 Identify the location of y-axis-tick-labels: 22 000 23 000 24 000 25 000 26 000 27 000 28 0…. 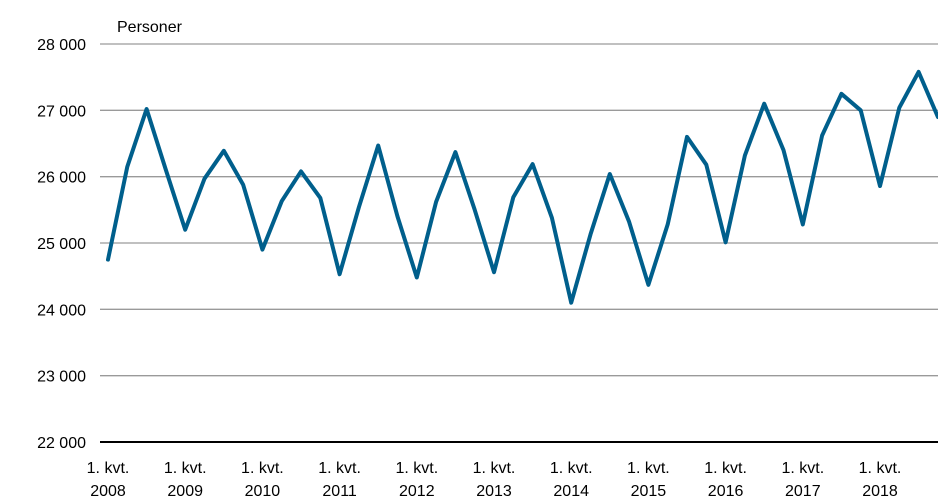
(61, 244).